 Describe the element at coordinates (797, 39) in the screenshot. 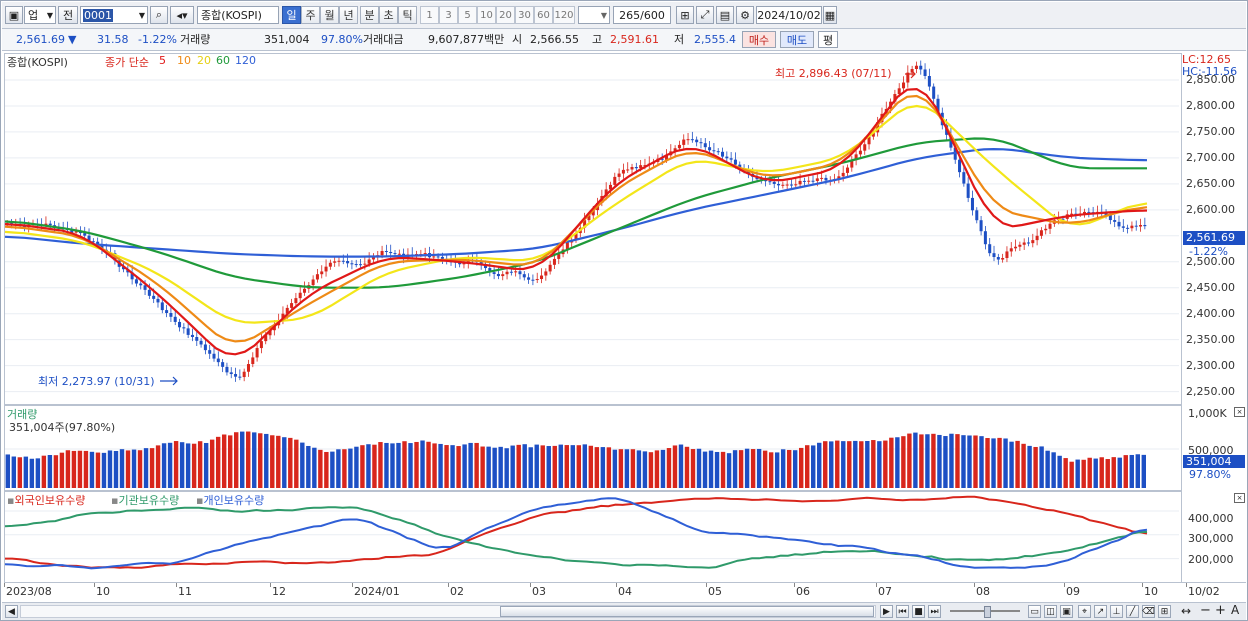

I see `sell-button: 매도` at that location.